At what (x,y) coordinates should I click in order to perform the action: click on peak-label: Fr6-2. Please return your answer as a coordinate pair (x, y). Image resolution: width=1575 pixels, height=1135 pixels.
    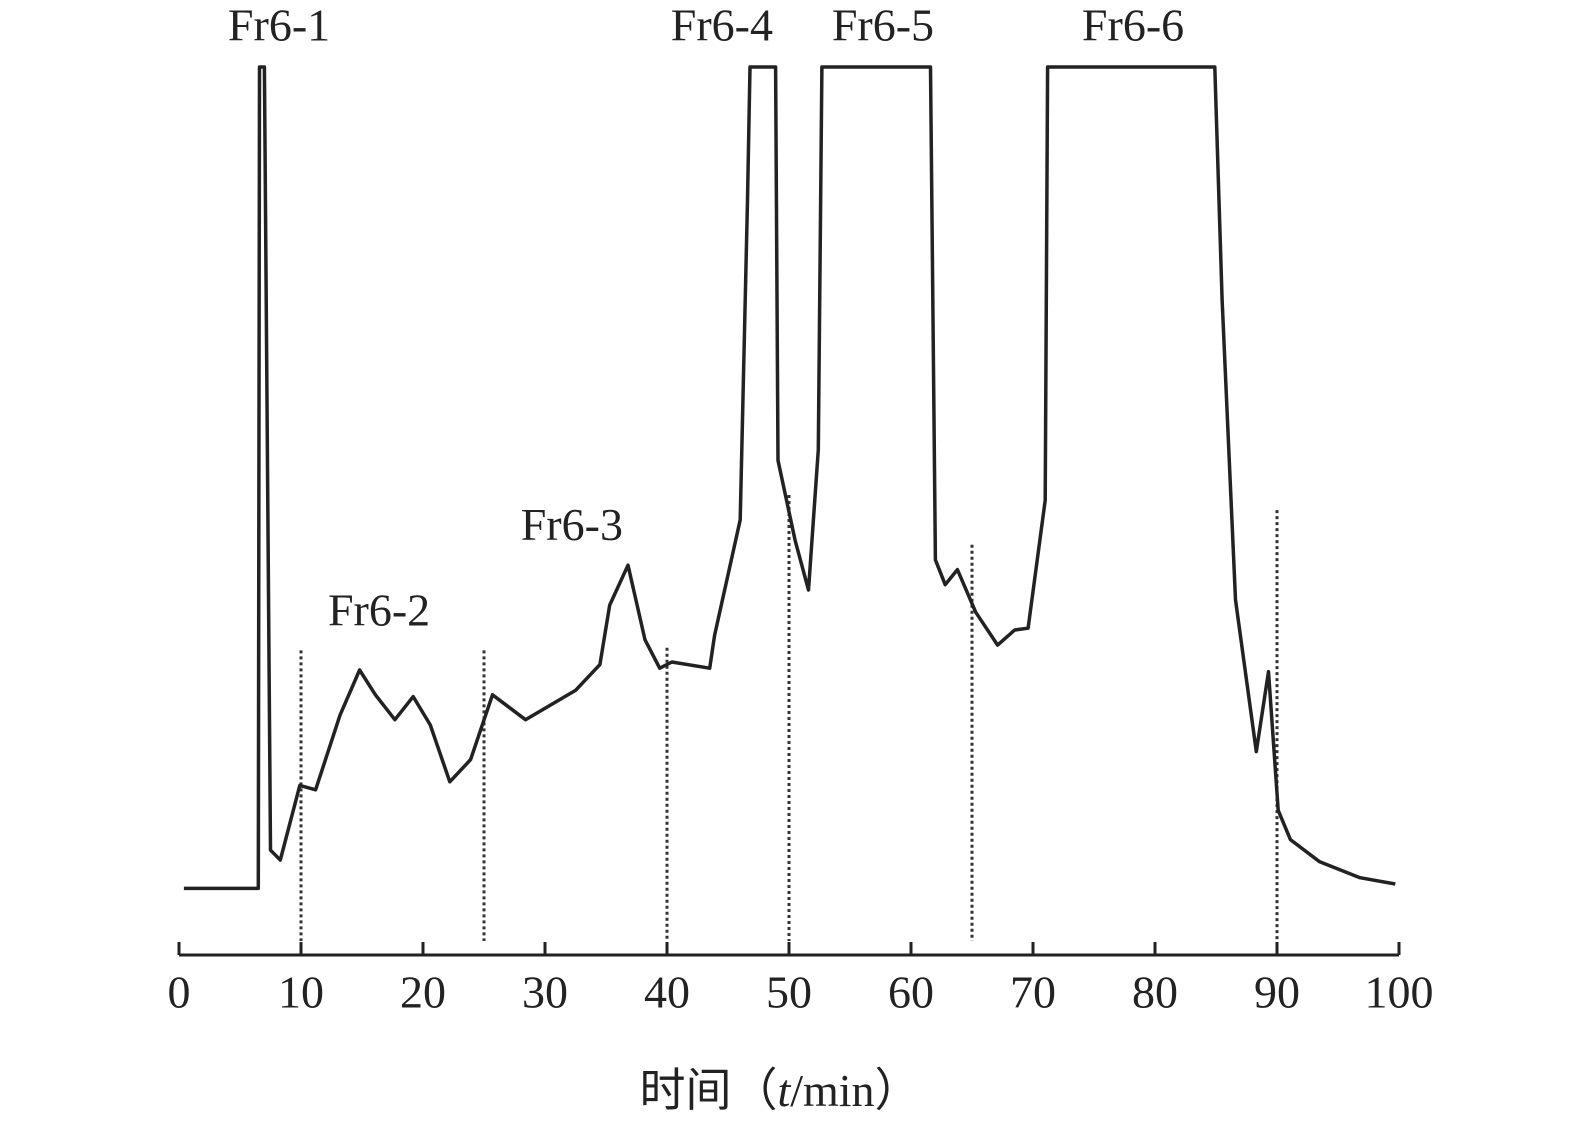
    Looking at the image, I should click on (379, 609).